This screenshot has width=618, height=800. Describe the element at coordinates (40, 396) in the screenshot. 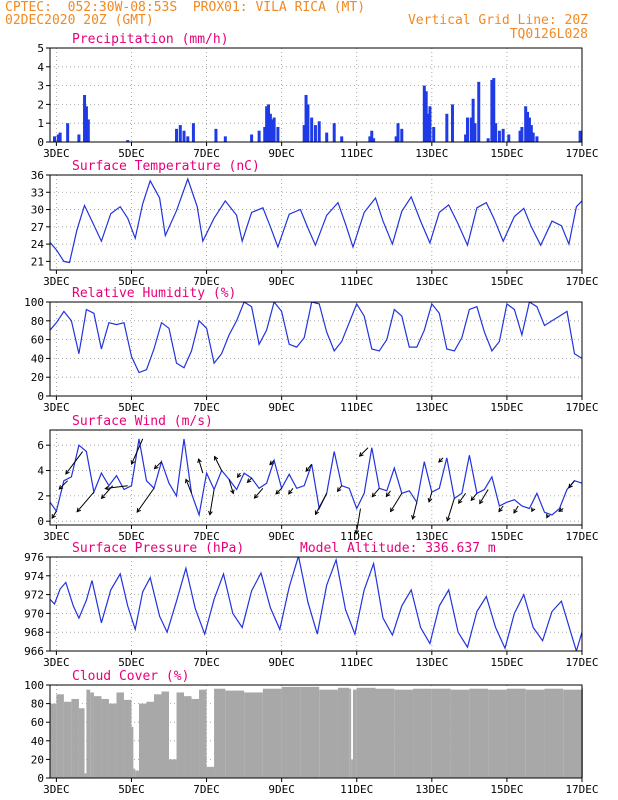

I see `y-tick-label: 0` at that location.